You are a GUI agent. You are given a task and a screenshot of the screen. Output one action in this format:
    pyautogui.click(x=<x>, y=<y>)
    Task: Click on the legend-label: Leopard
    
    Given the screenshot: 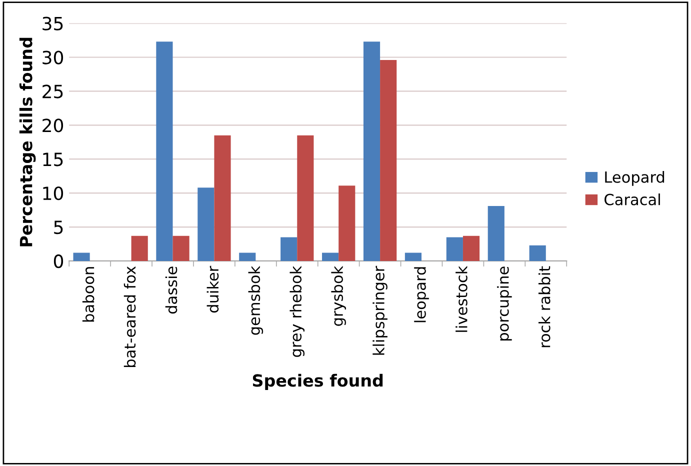 What is the action you would take?
    pyautogui.click(x=634, y=178)
    